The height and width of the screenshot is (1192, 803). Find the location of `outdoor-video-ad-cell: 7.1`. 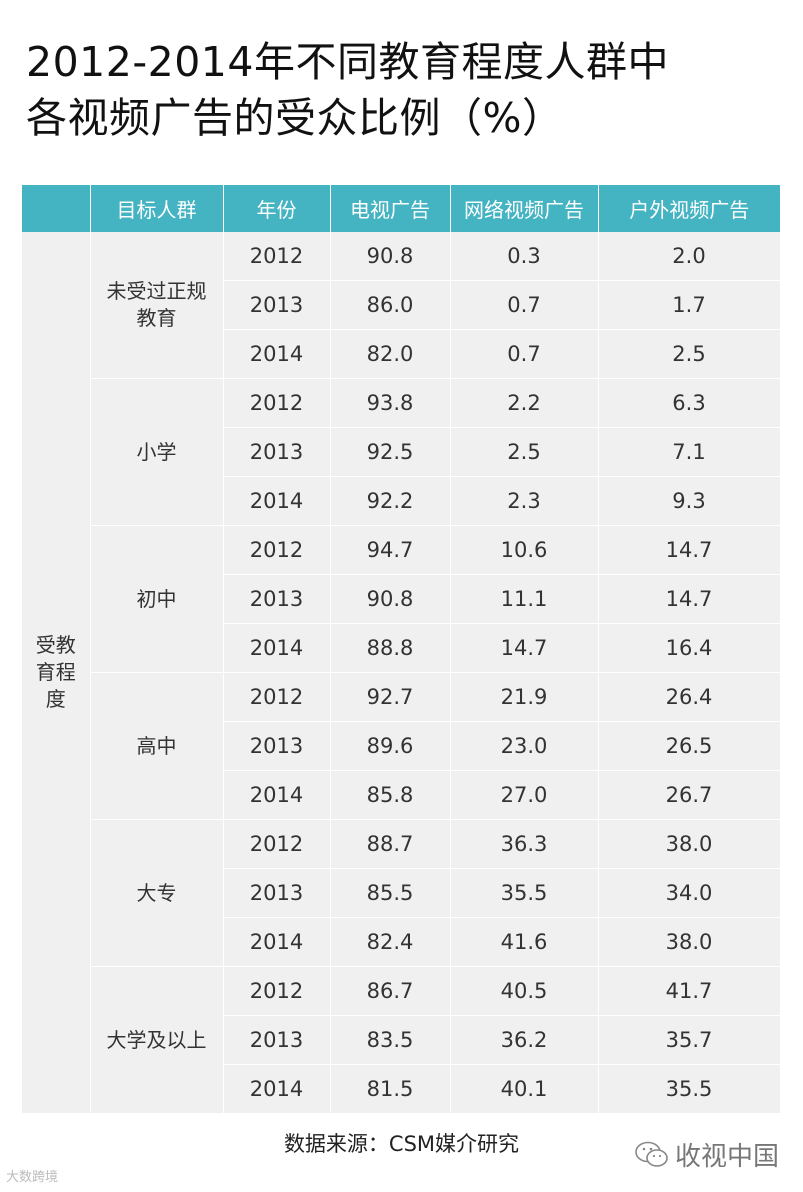

outdoor-video-ad-cell: 7.1 is located at coordinates (689, 452).